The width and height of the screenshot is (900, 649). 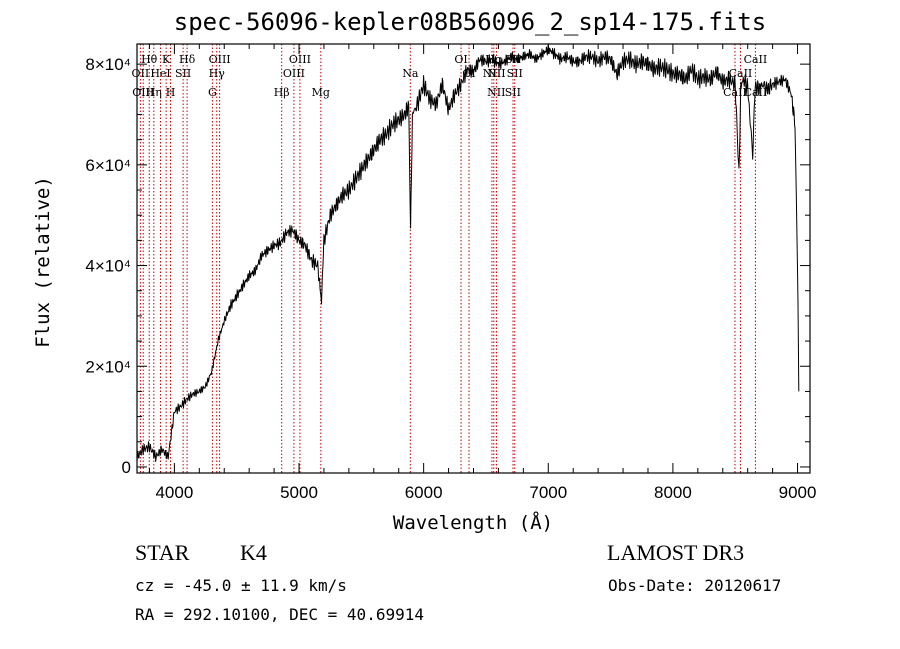 What do you see at coordinates (174, 492) in the screenshot?
I see `x-tick-label: 4000` at bounding box center [174, 492].